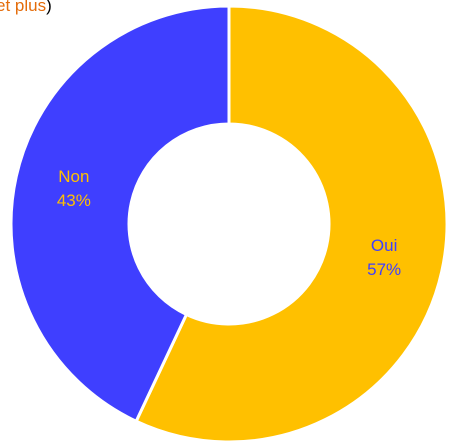 The height and width of the screenshot is (448, 450). I want to click on chart-title: et plus), so click(26, 7).